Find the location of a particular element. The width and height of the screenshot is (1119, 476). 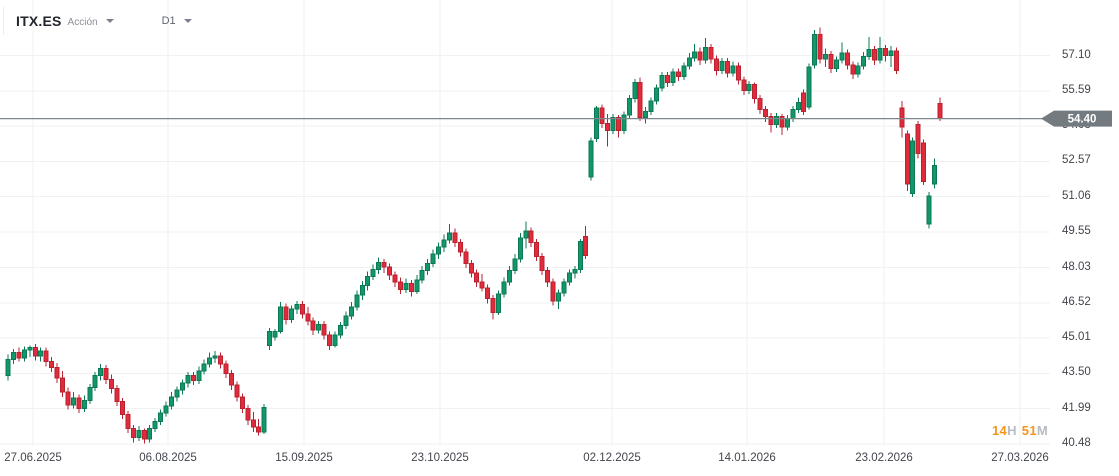

price-tick-label: 45.01 is located at coordinates (1076, 337).